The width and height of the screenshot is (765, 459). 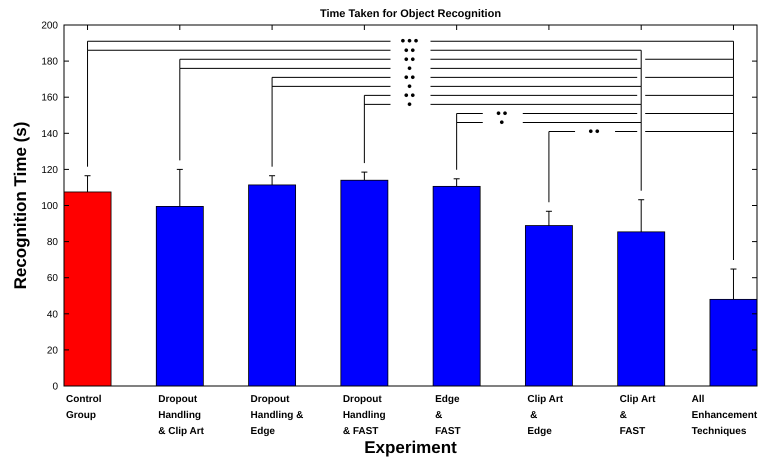 I want to click on y-tick-label: 20, so click(x=52, y=350).